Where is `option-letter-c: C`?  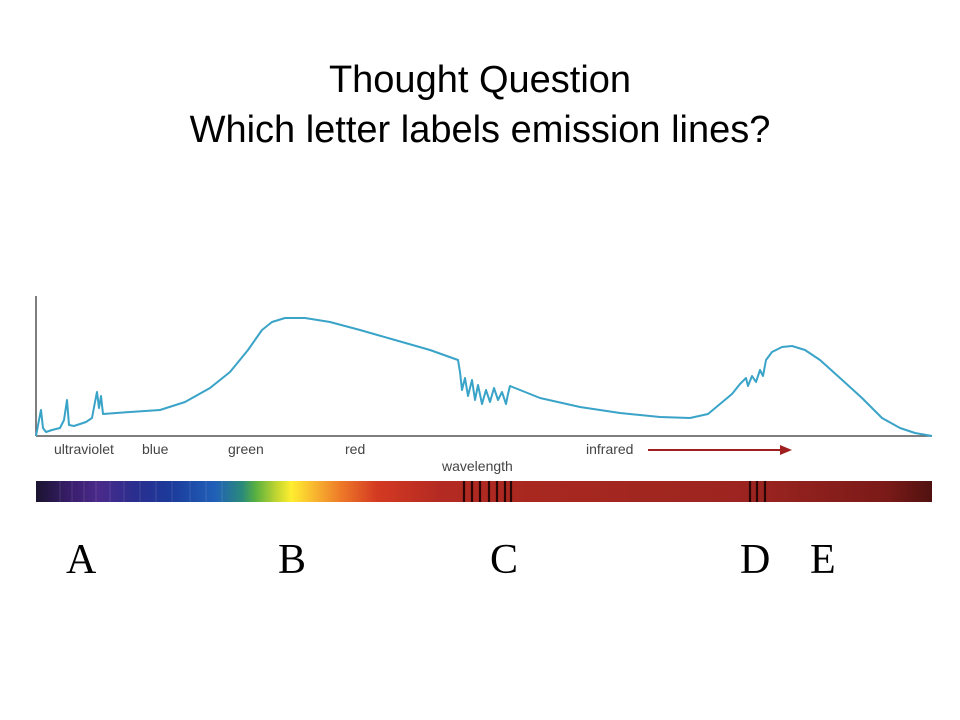 option-letter-c: C is located at coordinates (504, 560).